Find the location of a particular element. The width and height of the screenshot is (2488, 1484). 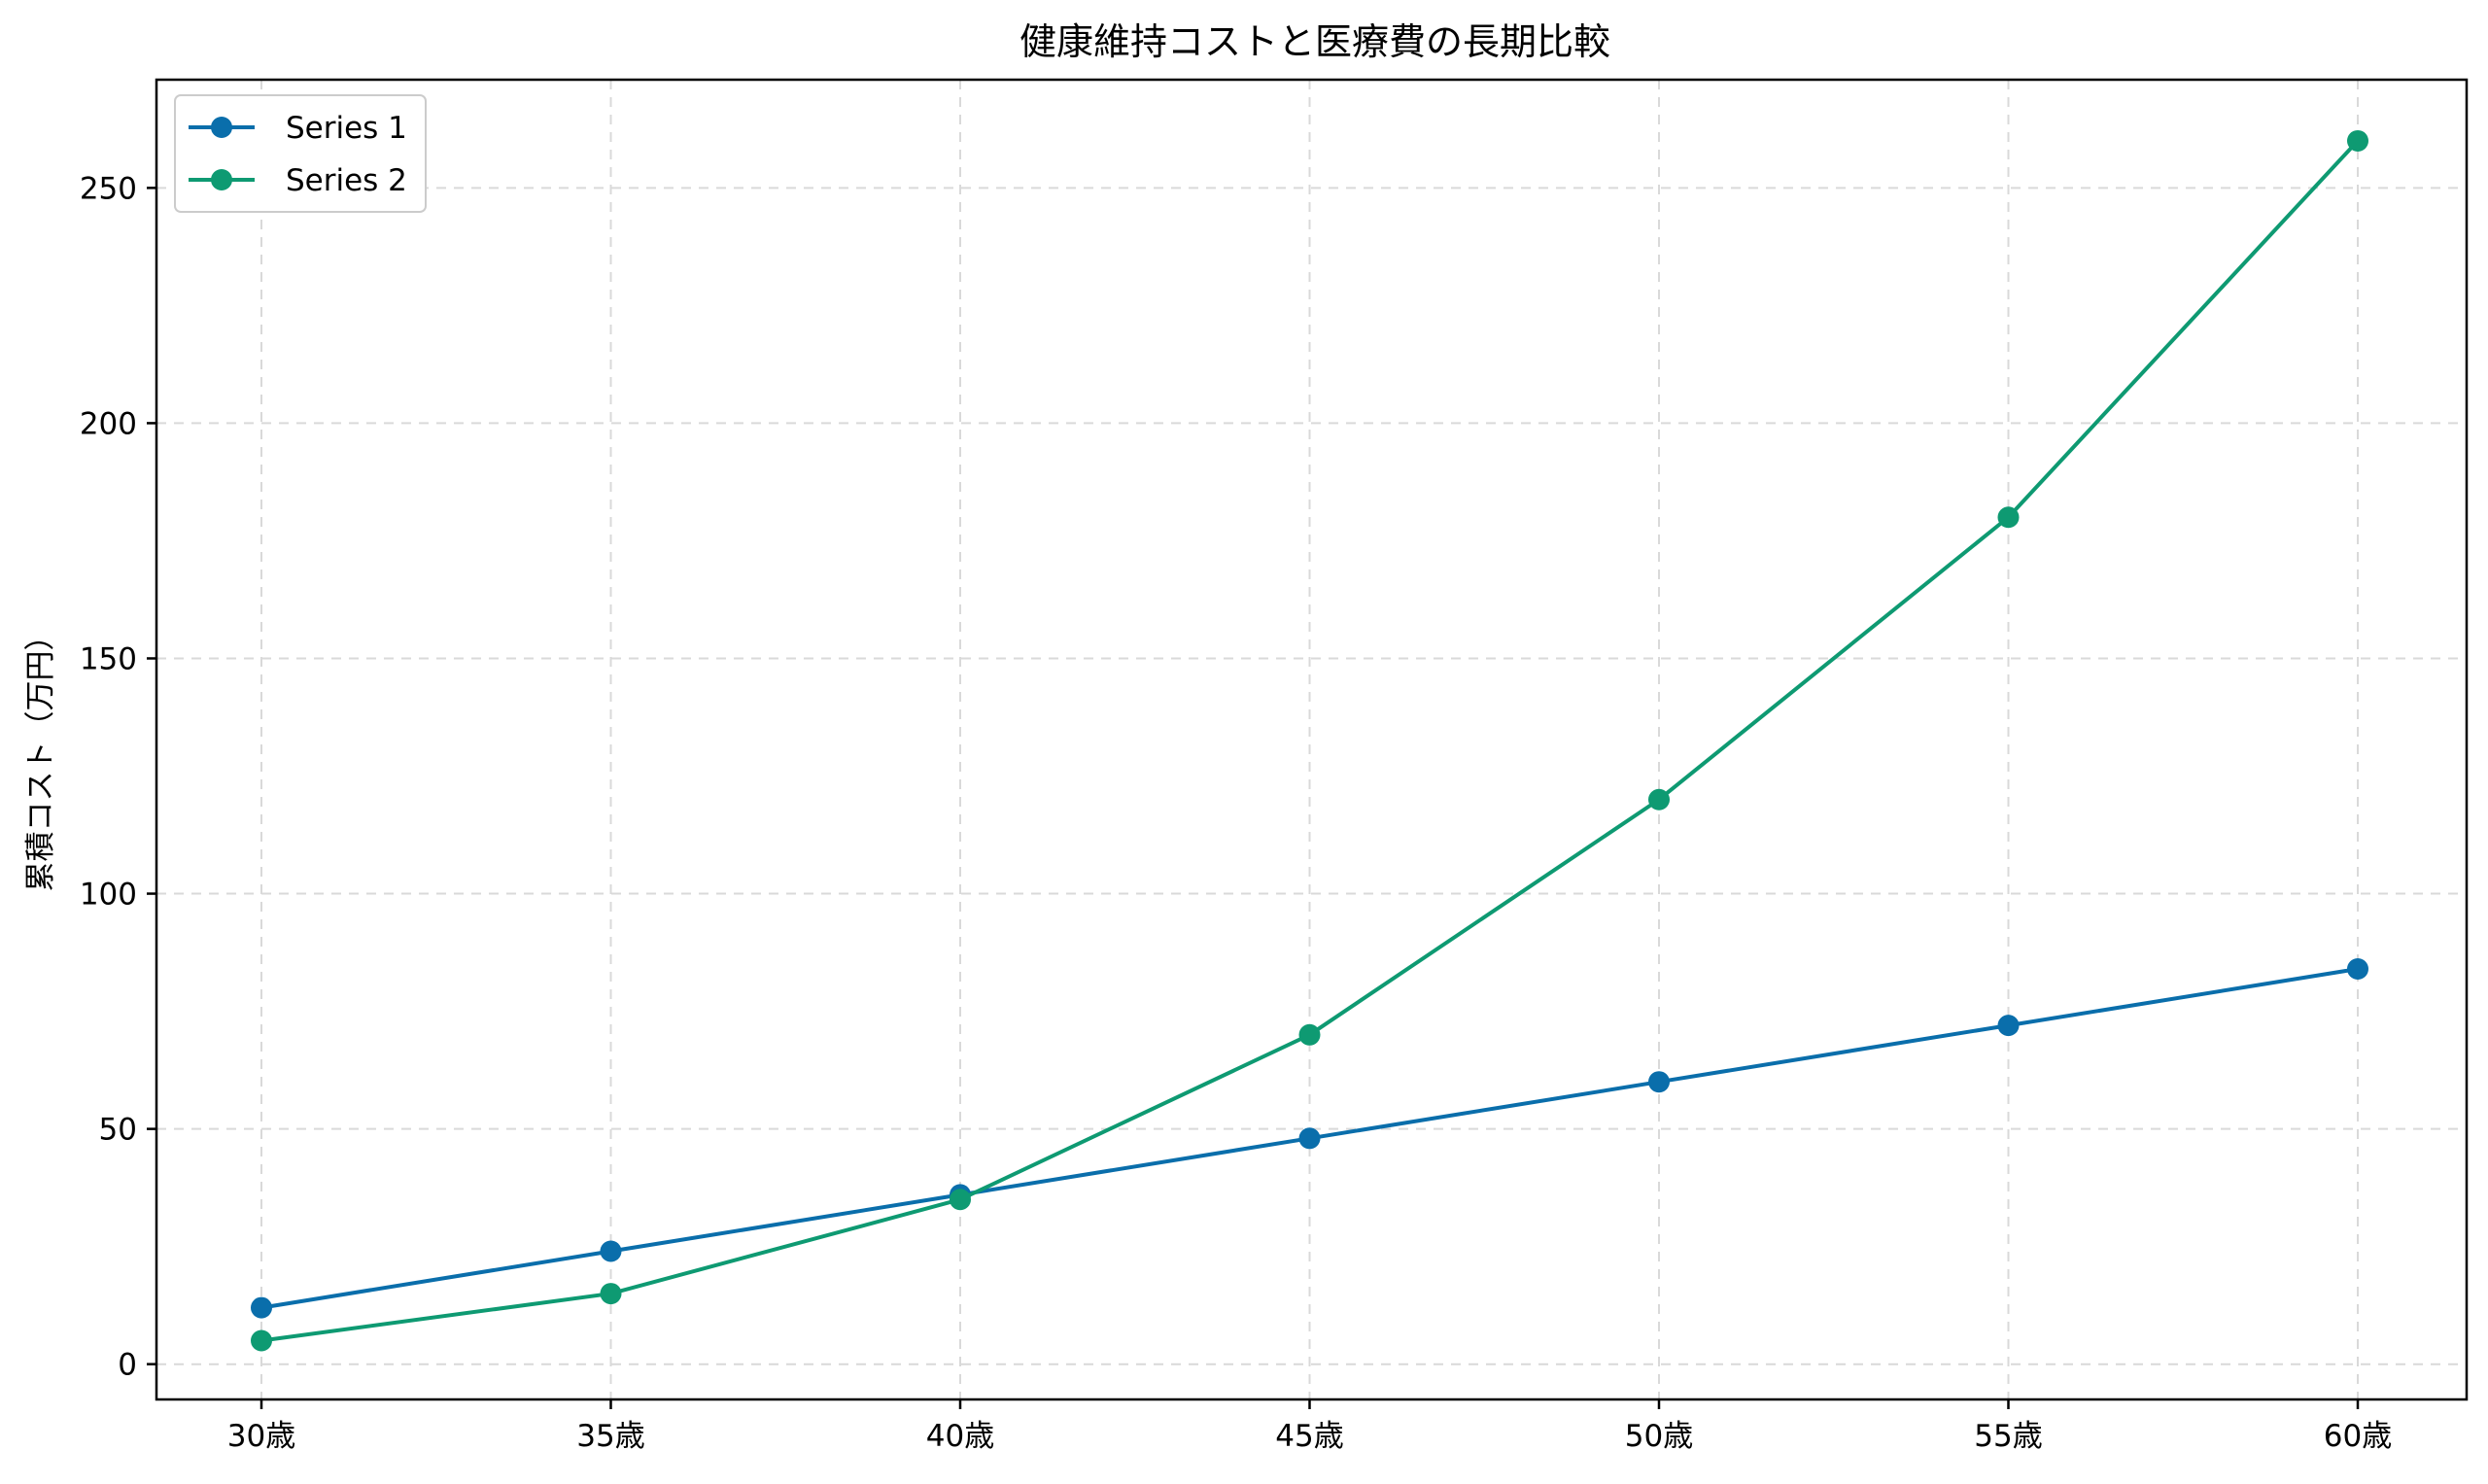

y-axis-label: 累積コスト（万円） is located at coordinates (40, 756).